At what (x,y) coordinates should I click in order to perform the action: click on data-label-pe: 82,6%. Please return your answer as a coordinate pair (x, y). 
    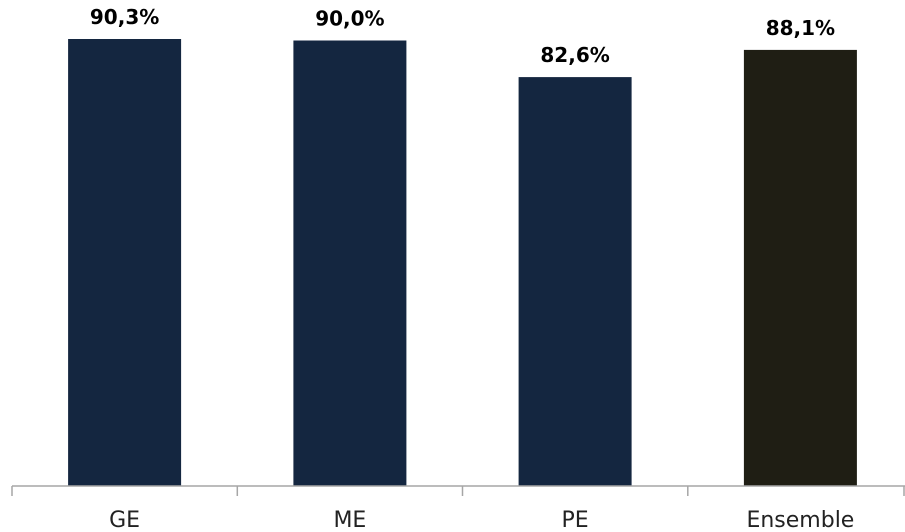
    Looking at the image, I should click on (574, 55).